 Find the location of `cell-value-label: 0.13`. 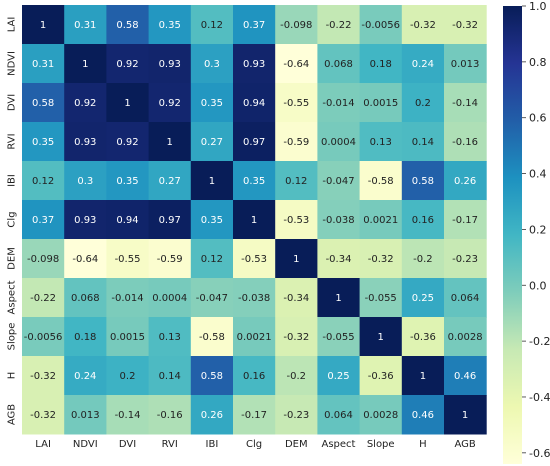

cell-value-label: 0.13 is located at coordinates (170, 337).